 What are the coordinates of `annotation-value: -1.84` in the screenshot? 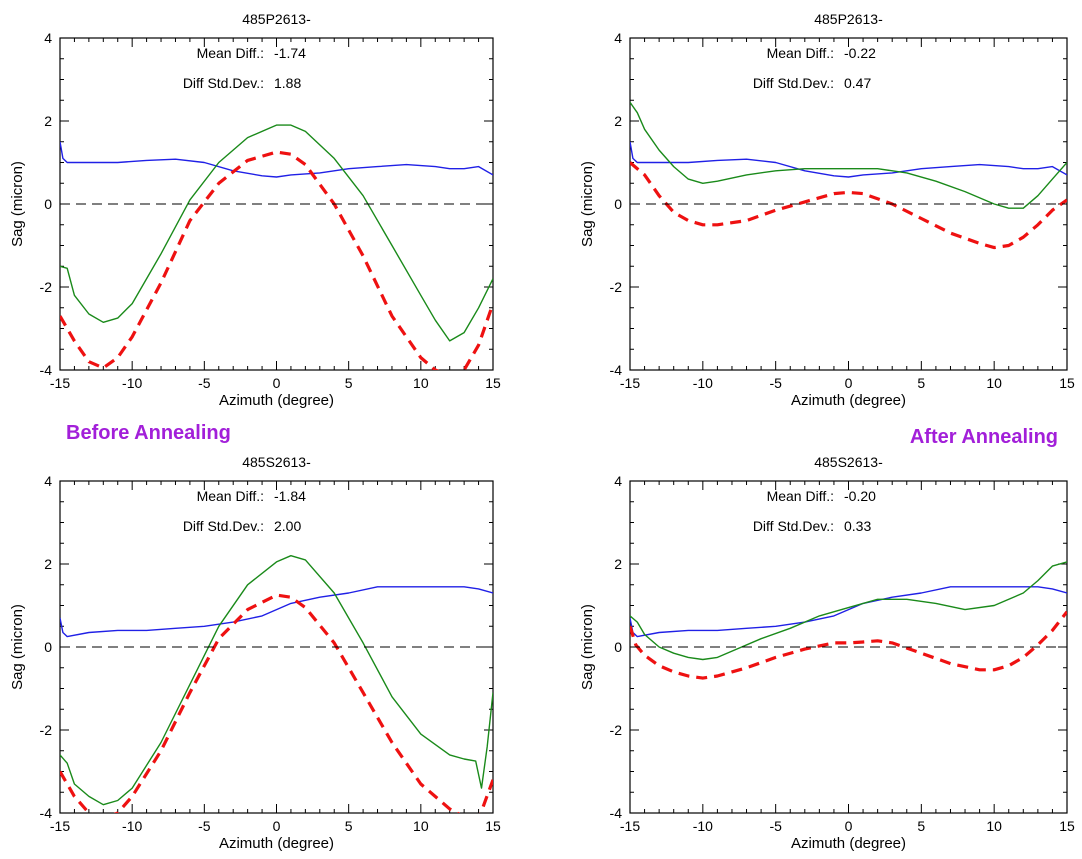 It's located at (290, 496).